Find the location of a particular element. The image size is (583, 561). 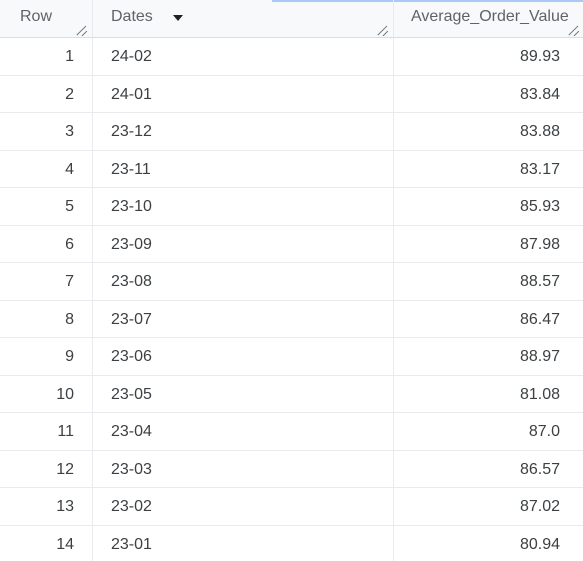

dates-cell: 23-10 is located at coordinates (242, 206).